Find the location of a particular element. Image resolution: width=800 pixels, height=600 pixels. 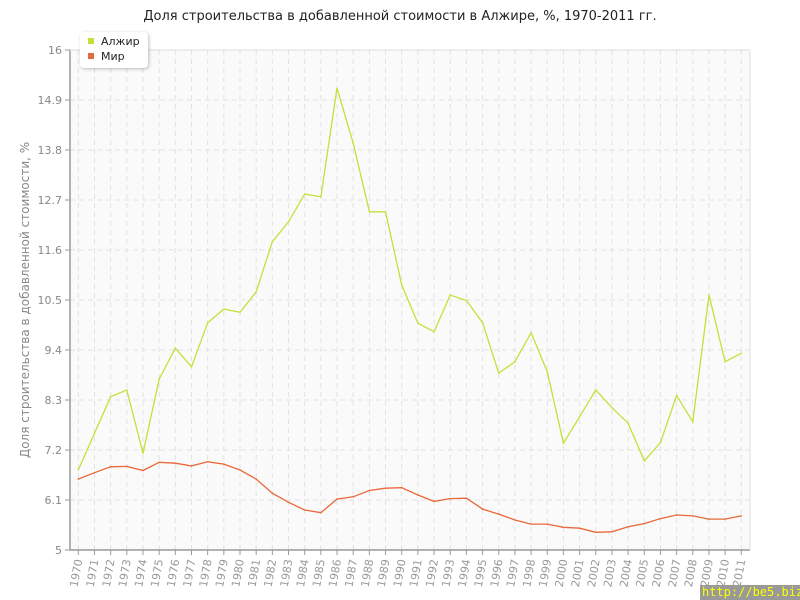

x-tick-label: 2006 is located at coordinates (659, 573).